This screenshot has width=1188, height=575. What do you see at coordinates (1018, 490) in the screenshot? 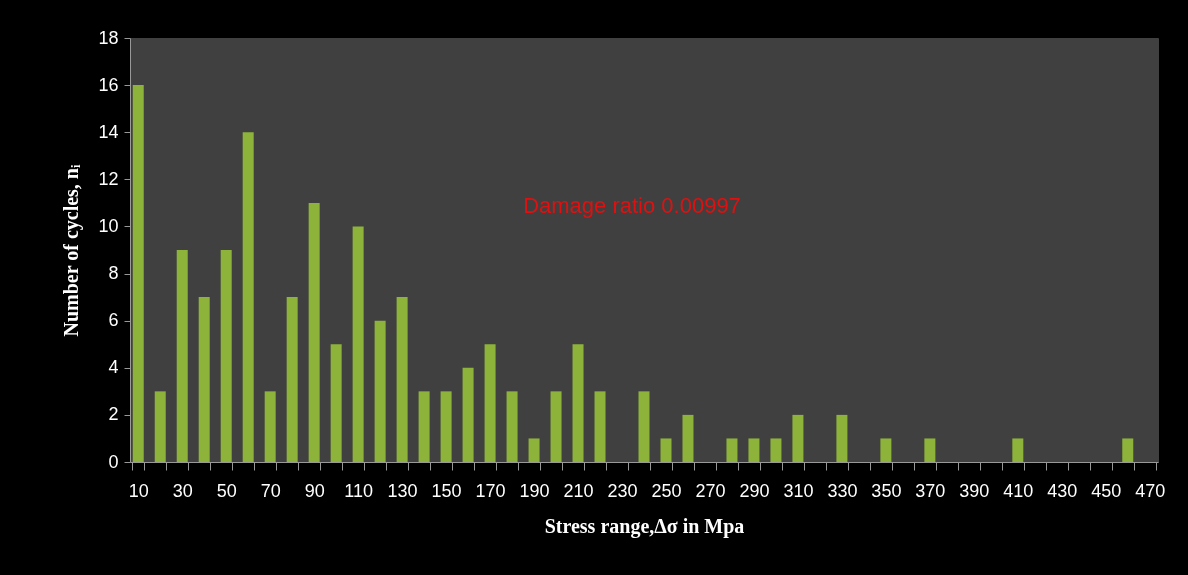
I see `x-tick-label: 410` at bounding box center [1018, 490].